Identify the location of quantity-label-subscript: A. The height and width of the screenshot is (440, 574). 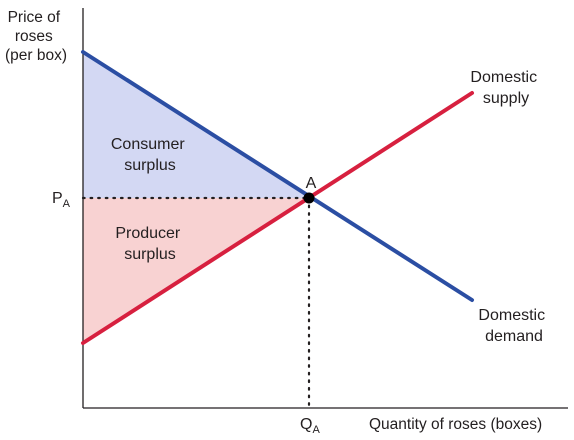
(316, 430).